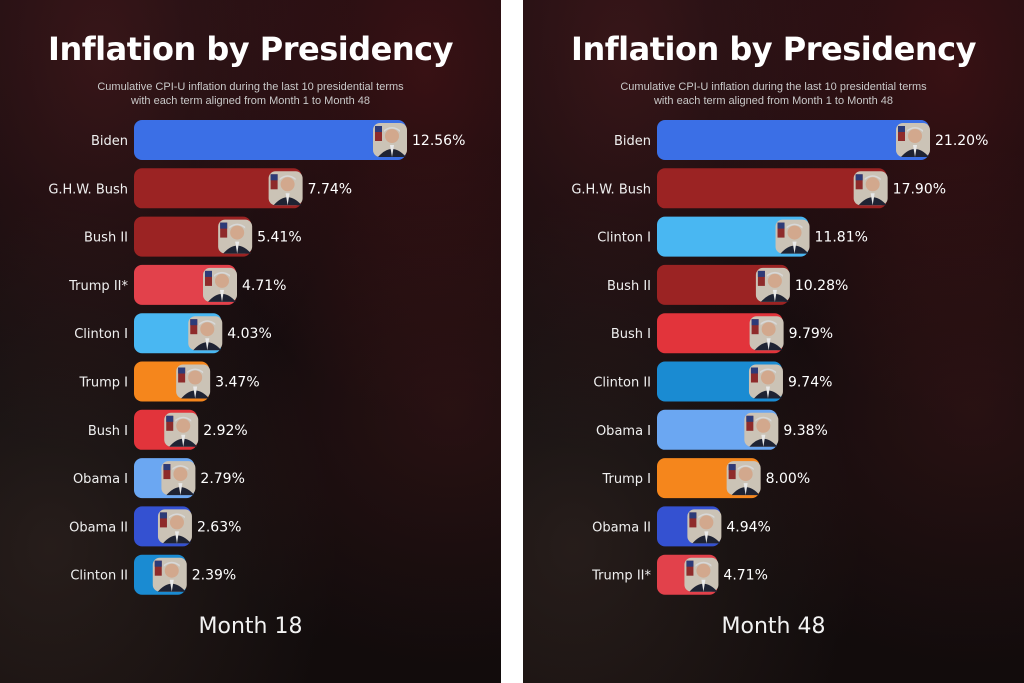 The width and height of the screenshot is (1024, 683). I want to click on value-label: 8.00%, so click(788, 479).